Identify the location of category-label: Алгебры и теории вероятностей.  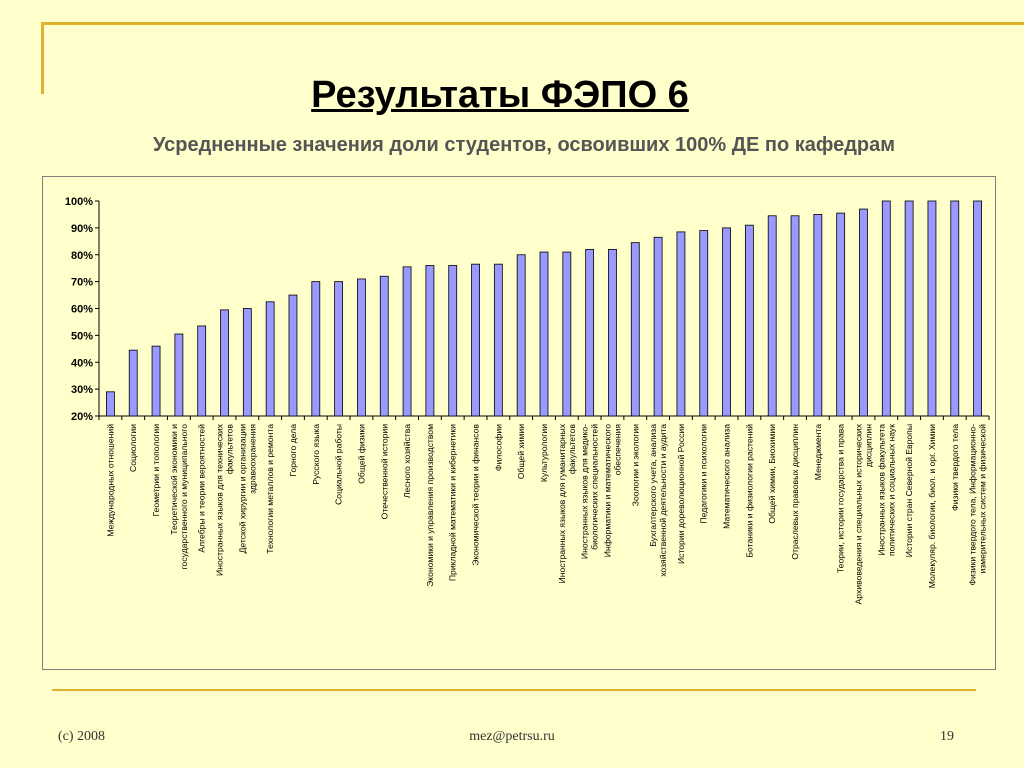
(202, 488).